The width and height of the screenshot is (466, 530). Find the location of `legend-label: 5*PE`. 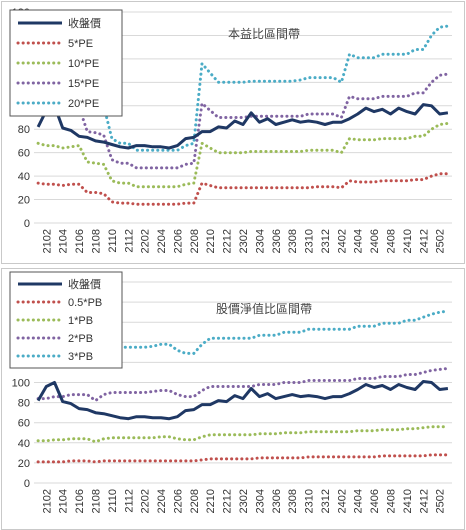

legend-label: 5*PE is located at coordinates (80, 44).